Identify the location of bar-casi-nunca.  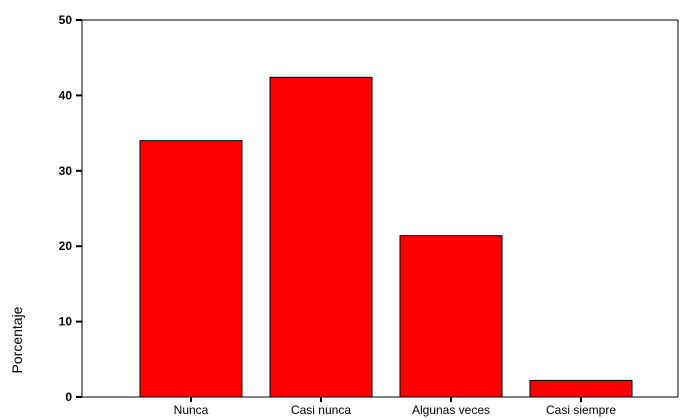
(321, 237).